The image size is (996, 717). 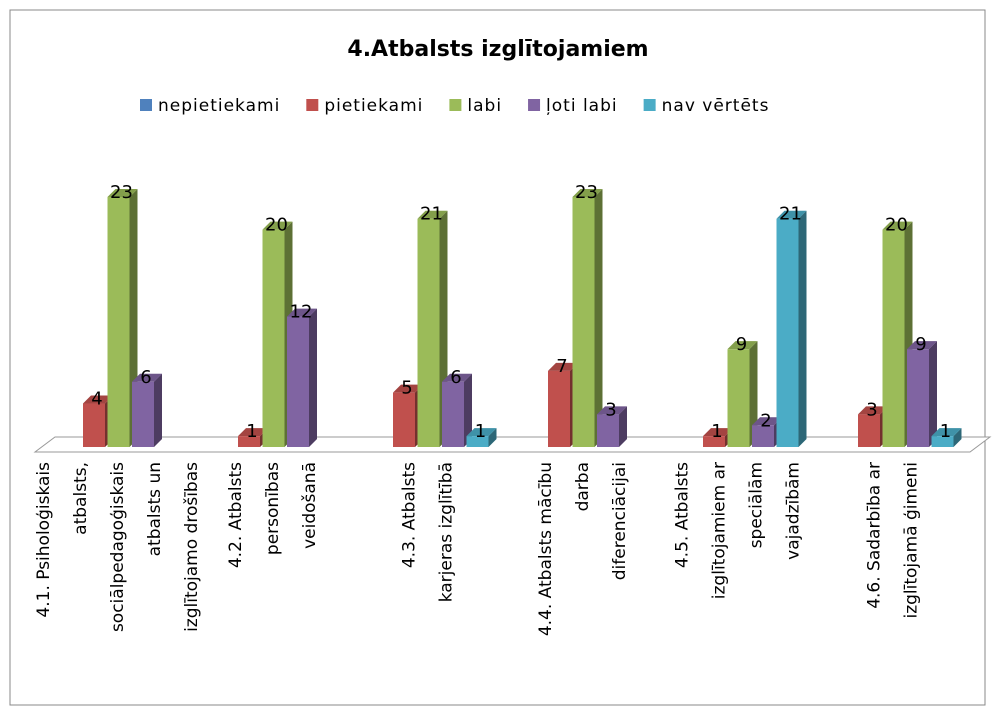 I want to click on data-label: 5, so click(x=406, y=388).